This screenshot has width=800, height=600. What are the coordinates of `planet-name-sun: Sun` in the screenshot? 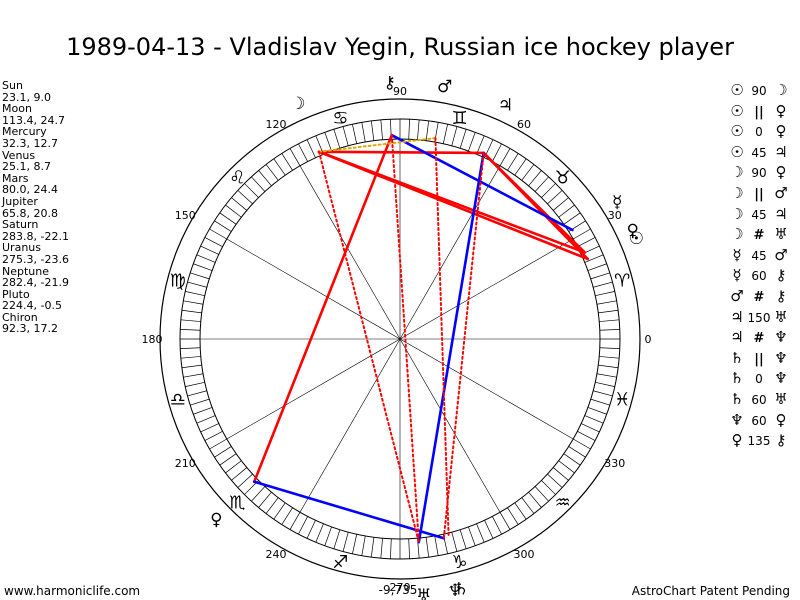 It's located at (12, 85).